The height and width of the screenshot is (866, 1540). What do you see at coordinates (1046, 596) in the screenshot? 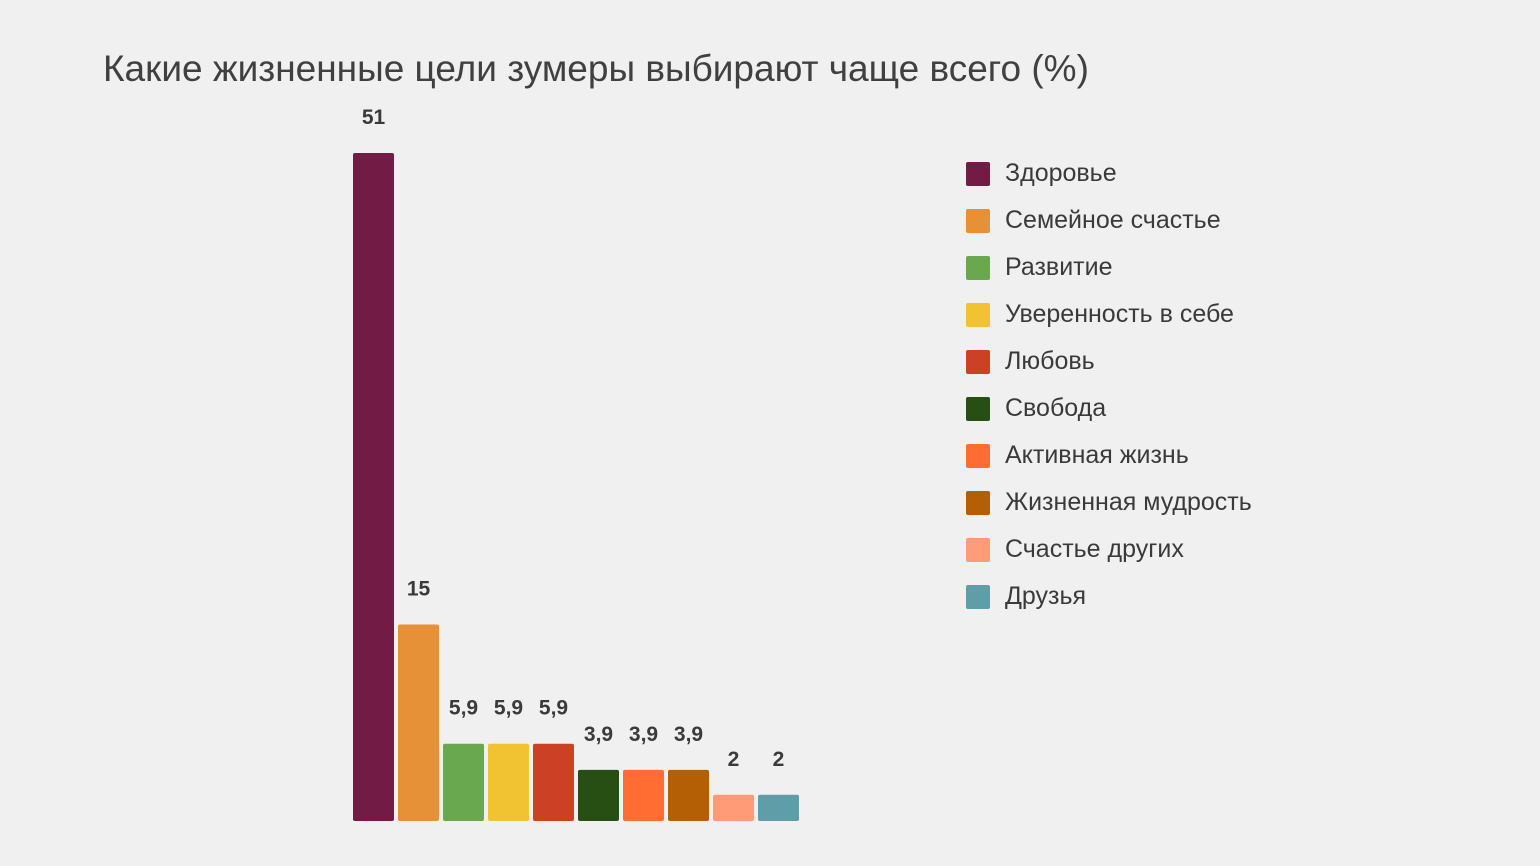
I see `legend-label: Друзья` at bounding box center [1046, 596].